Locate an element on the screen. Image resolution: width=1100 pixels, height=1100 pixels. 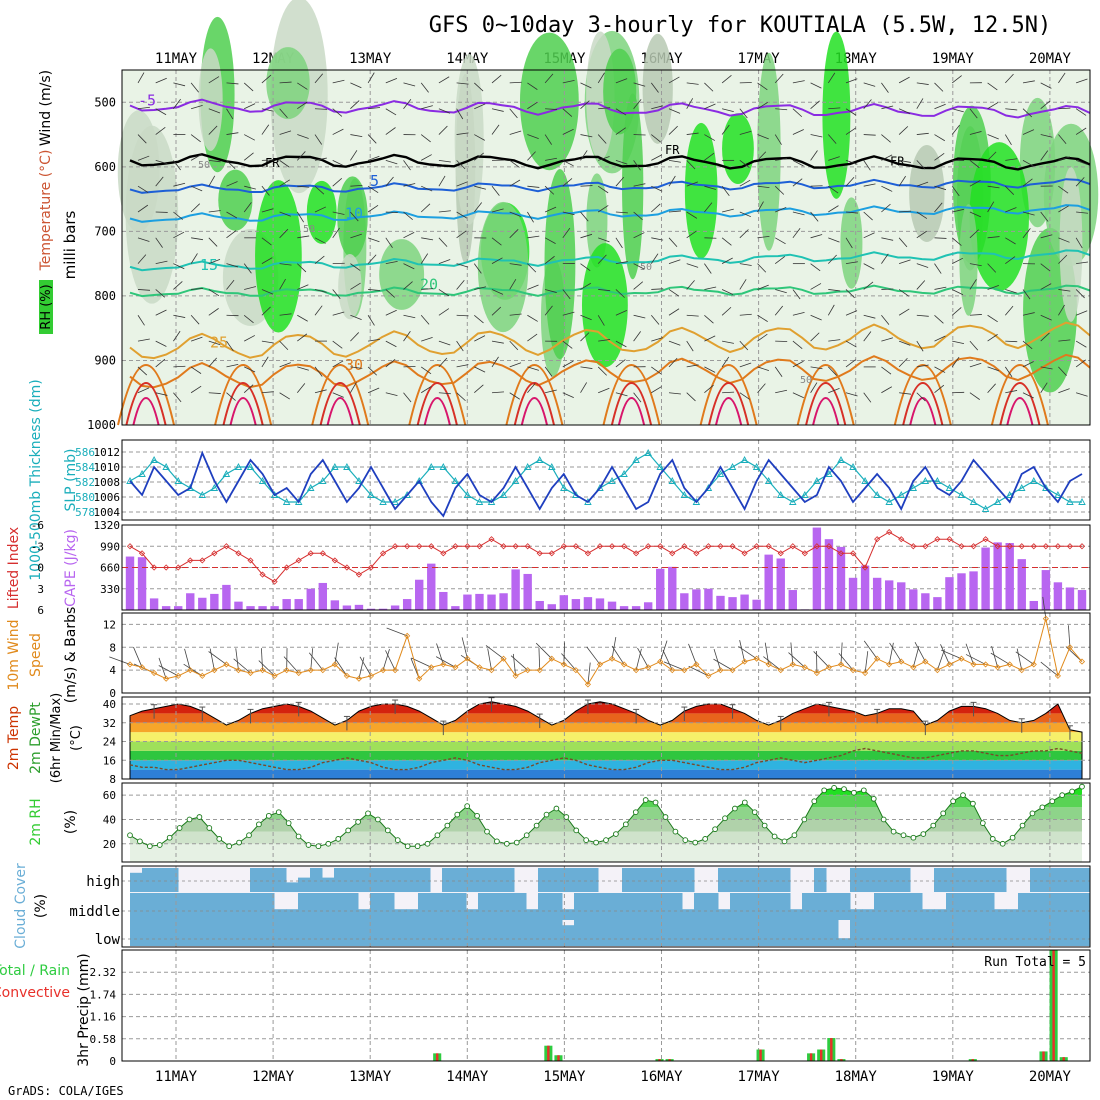
thickness-point is located at coordinates (298, 501).